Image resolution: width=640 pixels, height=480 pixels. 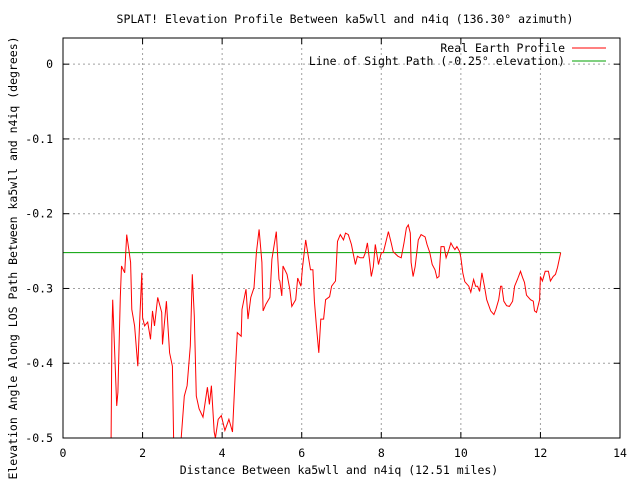 What do you see at coordinates (39, 363) in the screenshot?
I see `y-tick-label: -0.4` at bounding box center [39, 363].